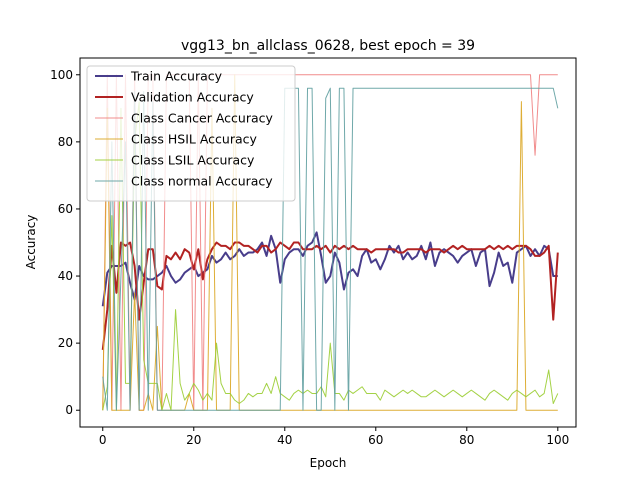 The image size is (640, 480). Describe the element at coordinates (69, 410) in the screenshot. I see `y-tick-label: 0` at that location.